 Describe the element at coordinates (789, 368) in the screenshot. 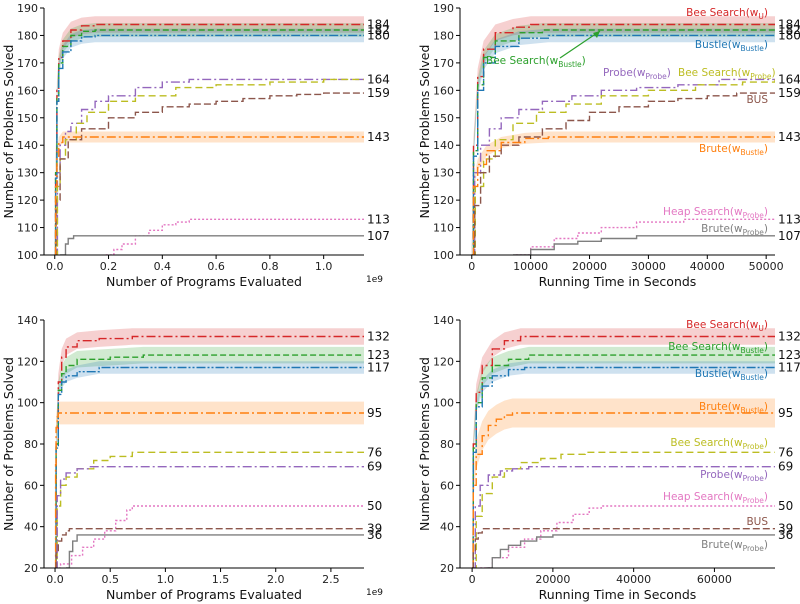

I see `end-value-bustle: 117` at that location.